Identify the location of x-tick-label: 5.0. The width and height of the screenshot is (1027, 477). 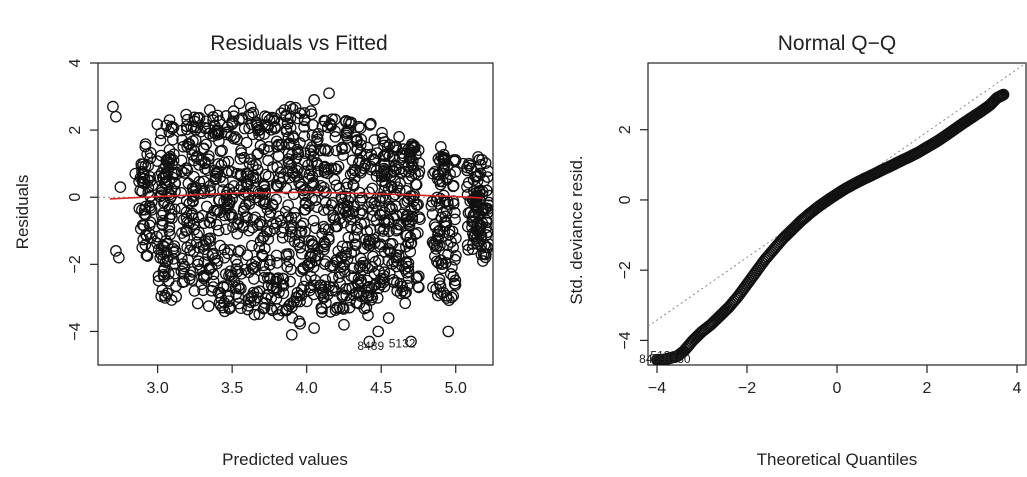
(456, 388).